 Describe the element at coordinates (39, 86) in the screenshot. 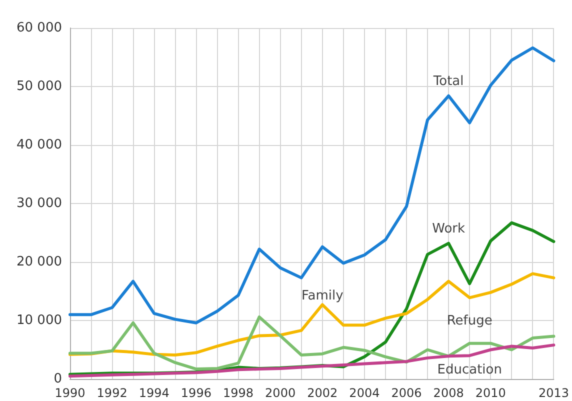

I see `y-tick-label: 50 000` at that location.